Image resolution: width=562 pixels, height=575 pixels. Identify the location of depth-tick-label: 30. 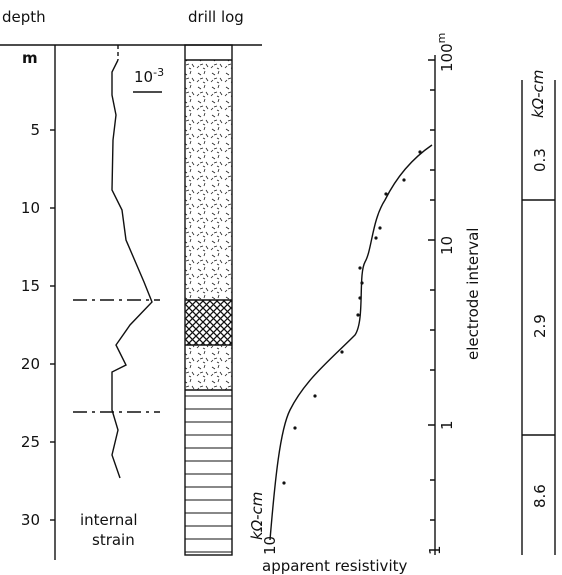
(30, 520).